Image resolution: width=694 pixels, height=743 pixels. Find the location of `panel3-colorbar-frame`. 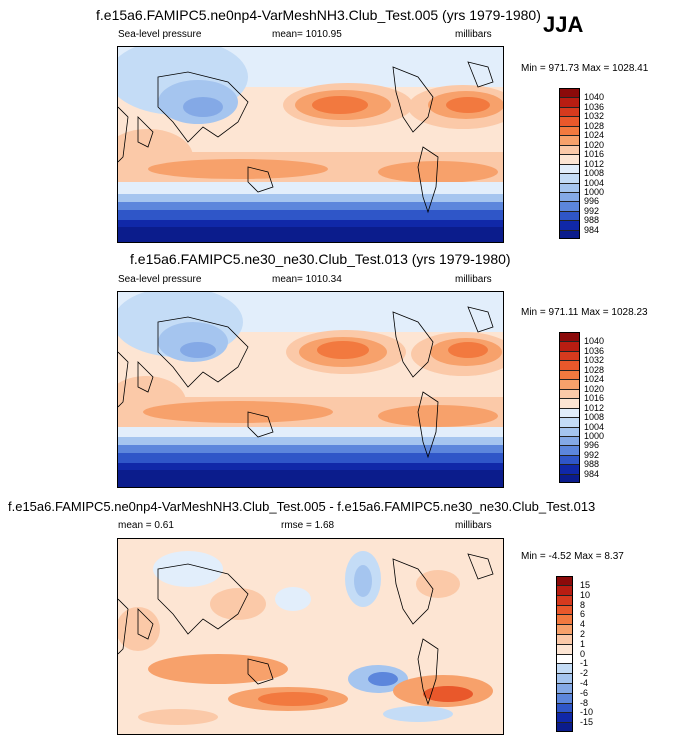

panel3-colorbar-frame is located at coordinates (564, 654).